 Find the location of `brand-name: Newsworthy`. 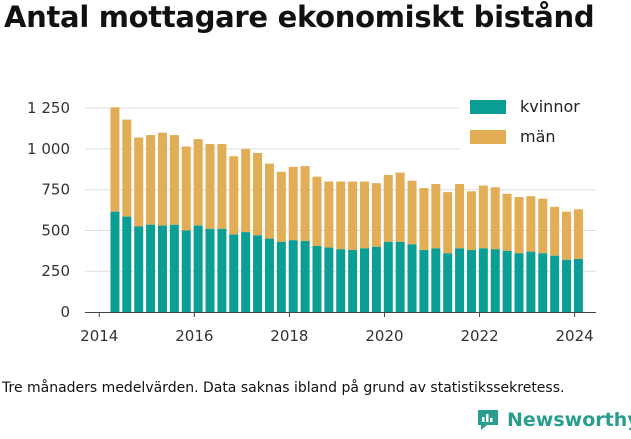

brand-name: Newsworthy is located at coordinates (569, 420).